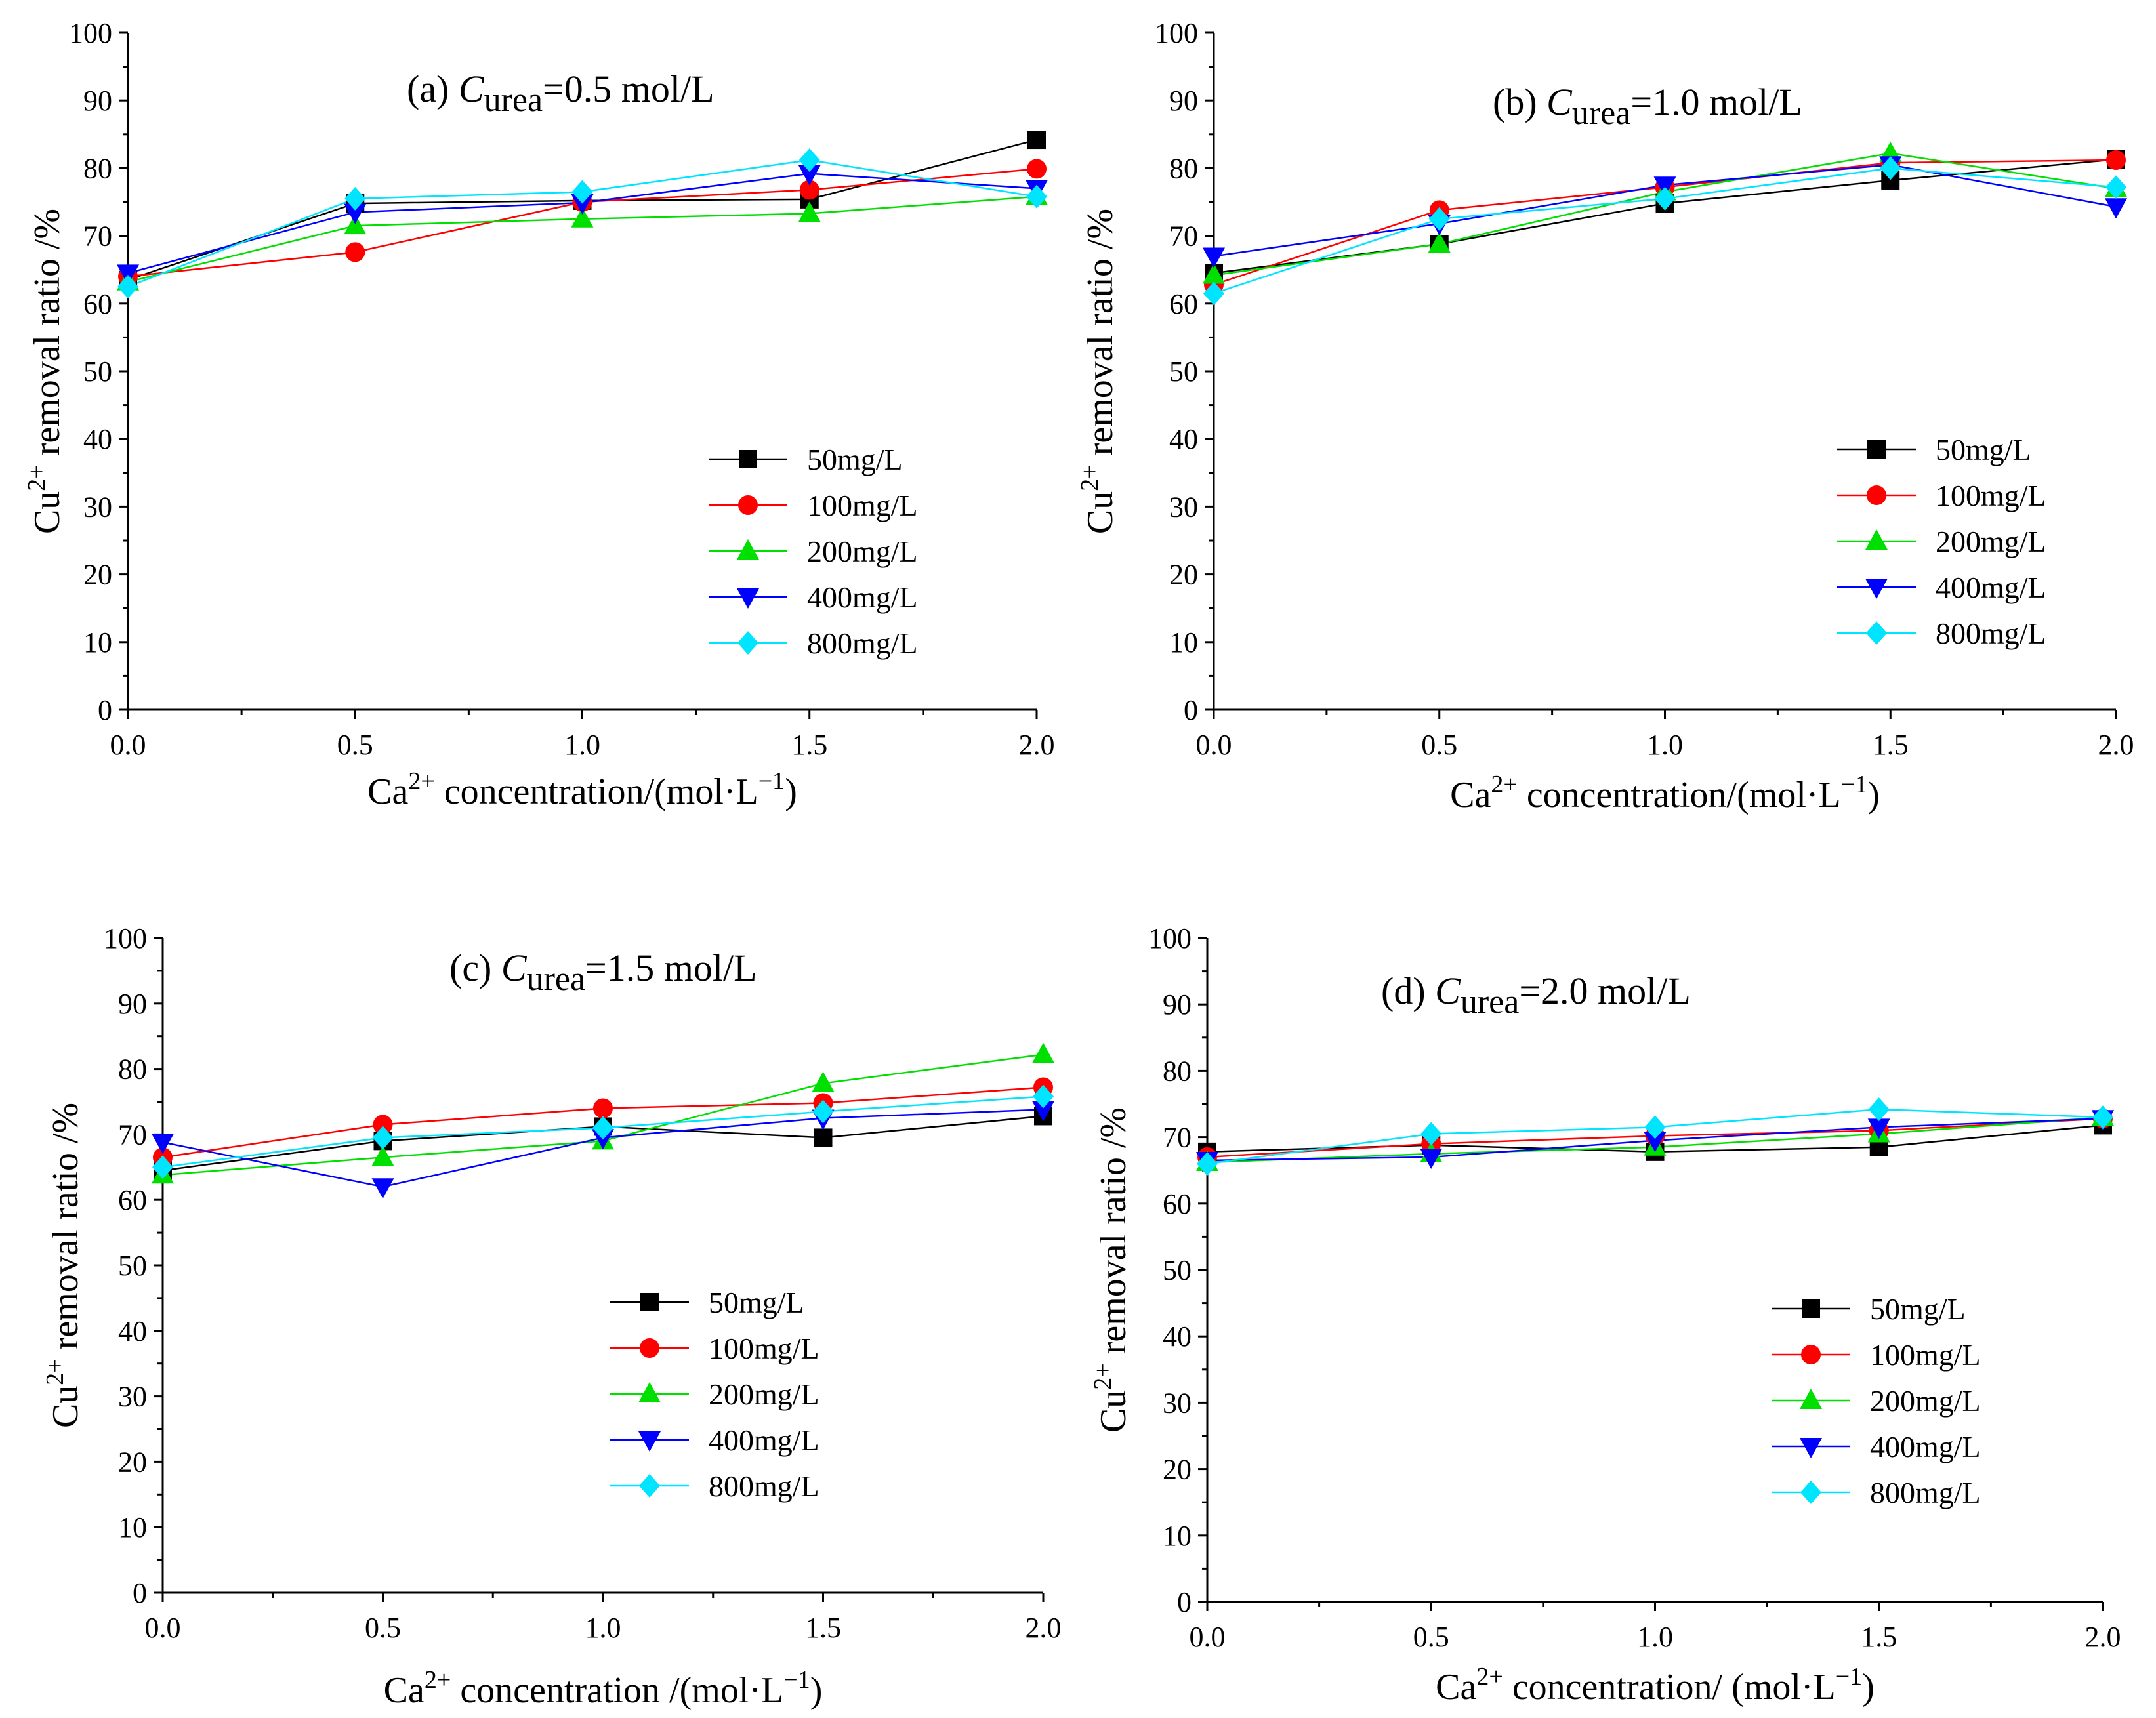  What do you see at coordinates (1184, 1602) in the screenshot?
I see `y-tick-label: 0` at bounding box center [1184, 1602].